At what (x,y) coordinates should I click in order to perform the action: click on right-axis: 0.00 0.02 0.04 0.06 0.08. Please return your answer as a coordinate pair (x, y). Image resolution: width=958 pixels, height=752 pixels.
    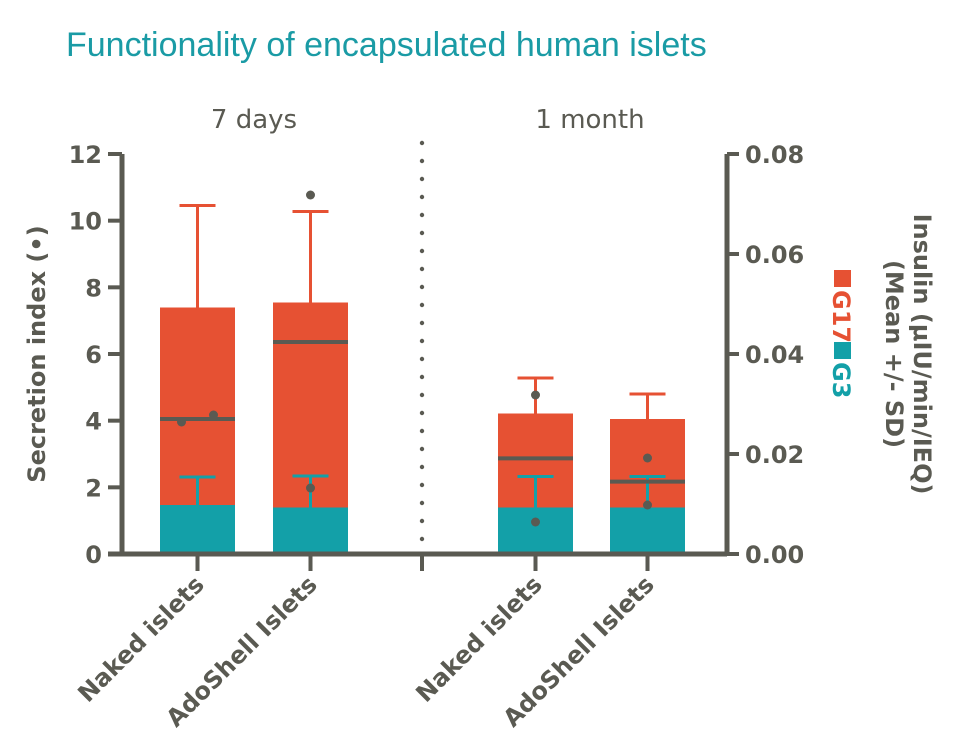
    Looking at the image, I should click on (764, 355).